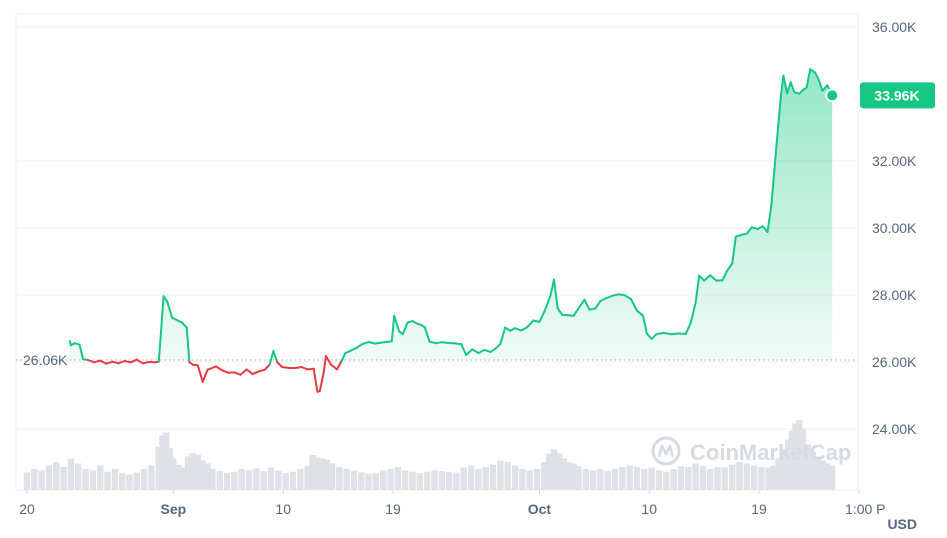 This screenshot has height=538, width=947. I want to click on watermark: CoinMarketCap, so click(751, 451).